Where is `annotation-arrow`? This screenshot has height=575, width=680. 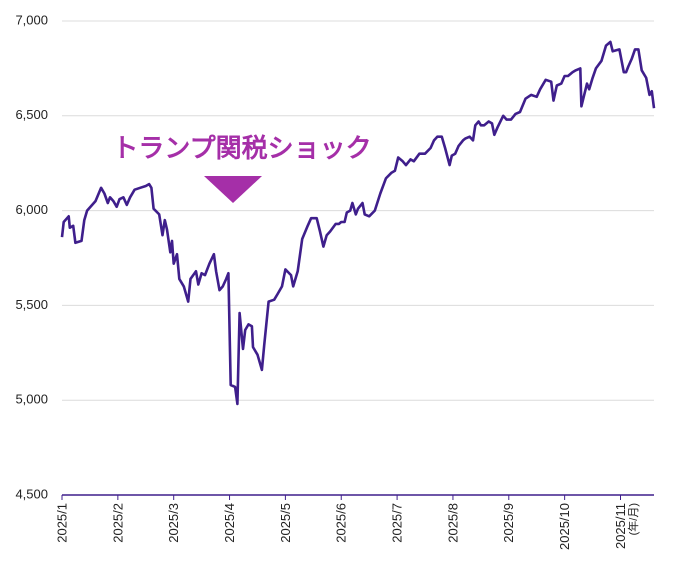
annotation-arrow is located at coordinates (233, 189).